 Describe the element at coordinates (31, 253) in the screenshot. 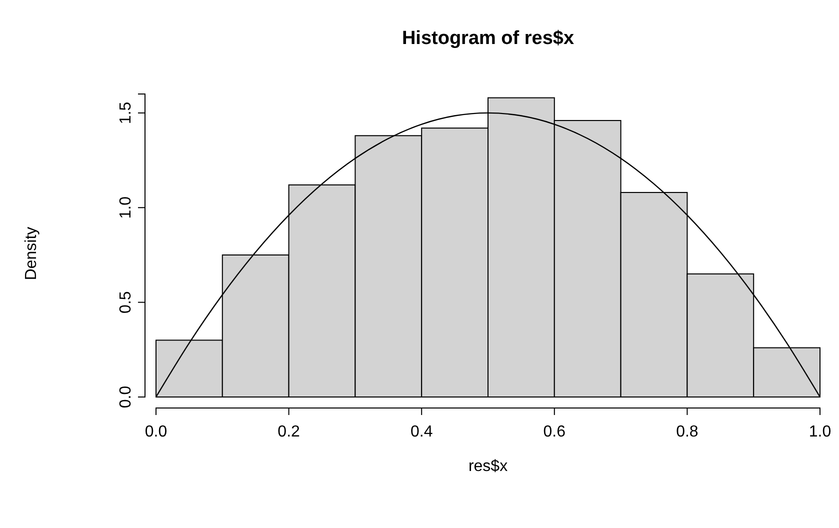

I see `y-axis-title: Density` at that location.